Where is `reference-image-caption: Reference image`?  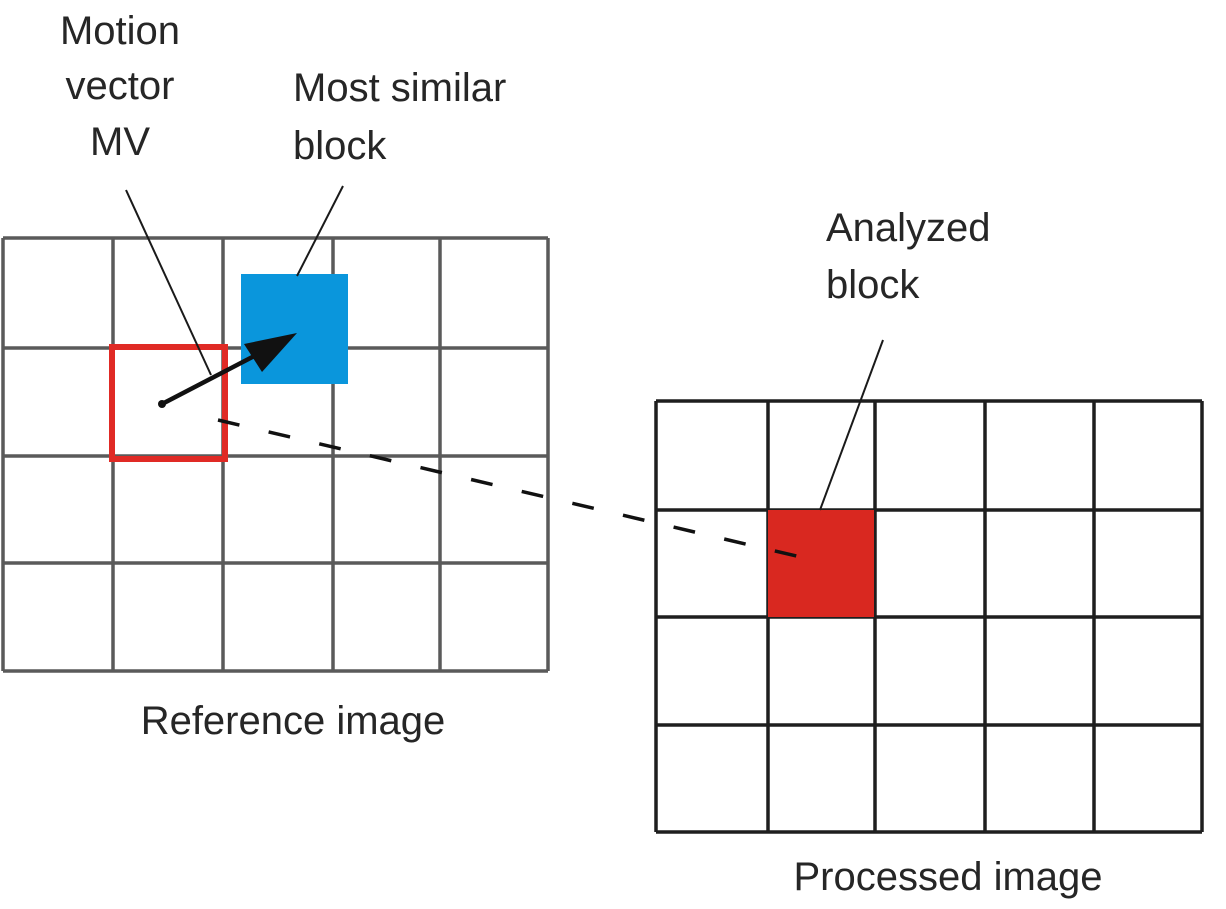
reference-image-caption: Reference image is located at coordinates (293, 721).